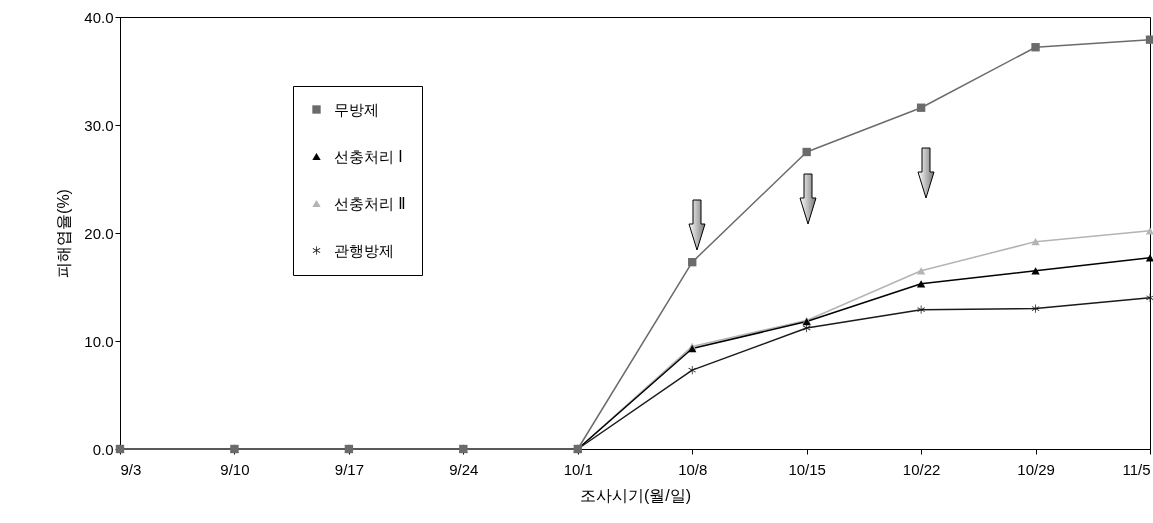 The width and height of the screenshot is (1153, 523). What do you see at coordinates (364, 250) in the screenshot?
I see `legend-label: 관행방제` at bounding box center [364, 250].